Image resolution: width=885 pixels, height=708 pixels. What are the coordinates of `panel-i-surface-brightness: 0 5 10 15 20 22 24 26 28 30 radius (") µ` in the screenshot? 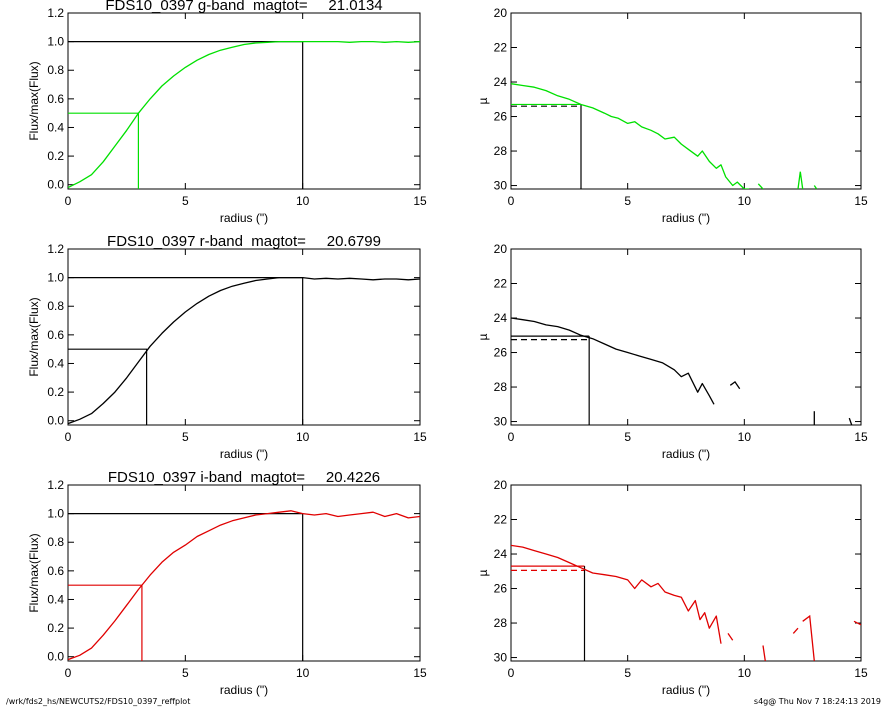 It's located at (672, 587).